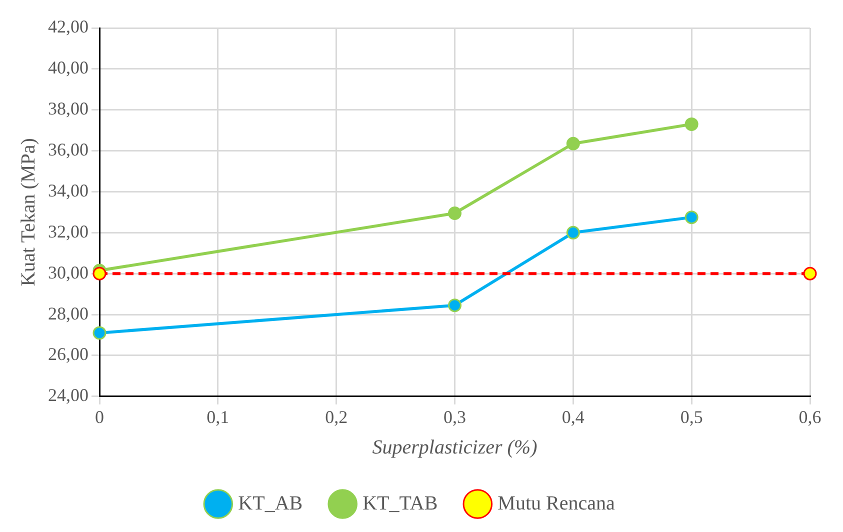 Image resolution: width=843 pixels, height=532 pixels. I want to click on x-tick-label: 0,5, so click(691, 416).